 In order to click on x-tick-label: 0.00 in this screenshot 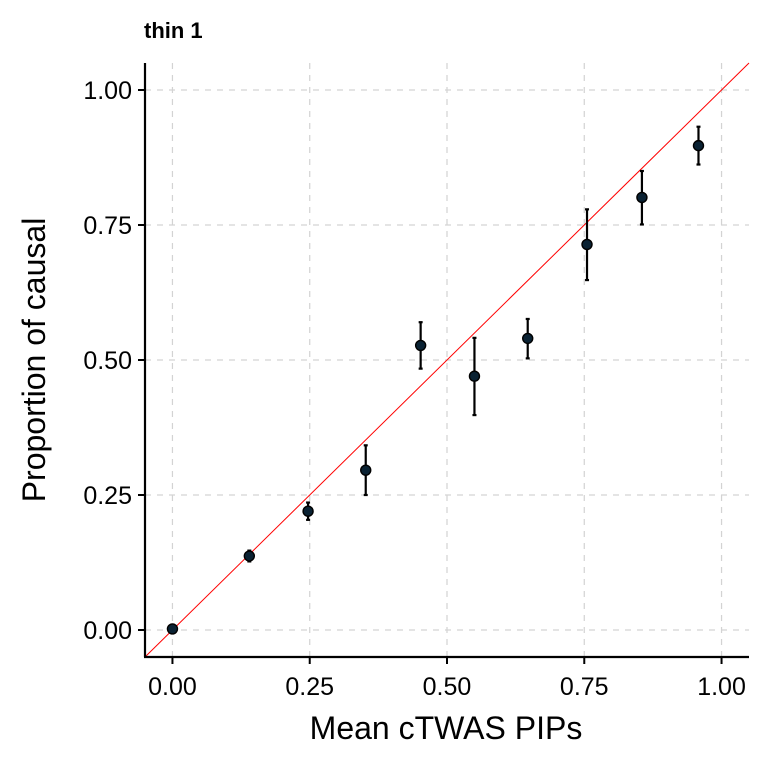, I will do `click(172, 687)`.